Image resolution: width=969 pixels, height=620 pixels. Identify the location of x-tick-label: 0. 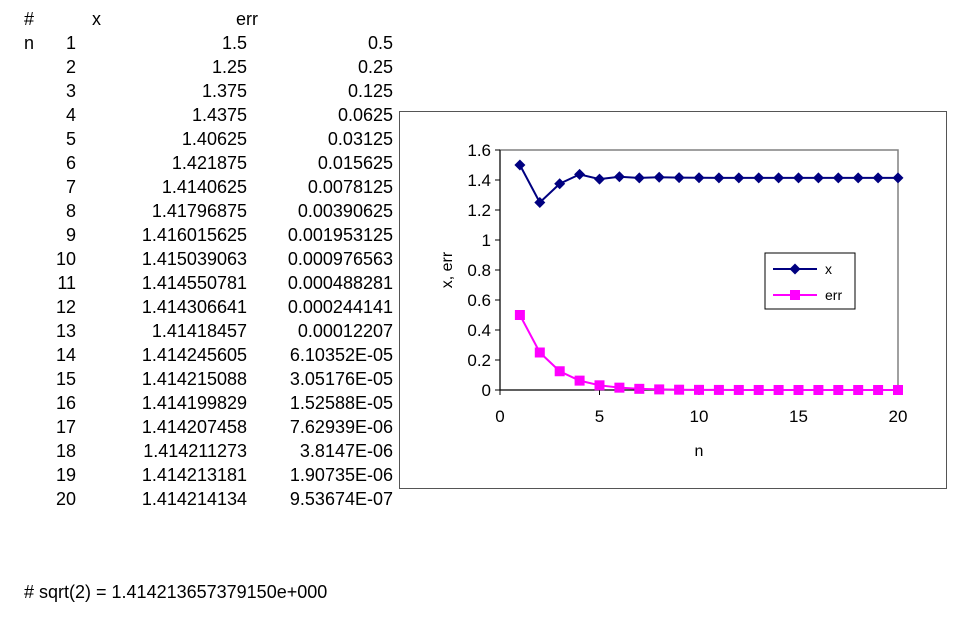
(499, 416).